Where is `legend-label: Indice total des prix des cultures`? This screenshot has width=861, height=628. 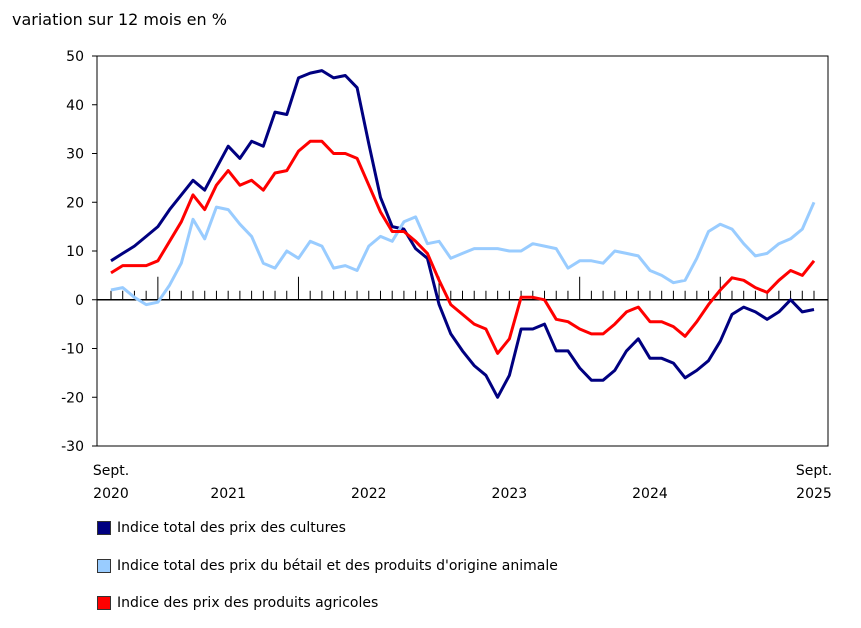
legend-label: Indice total des prix des cultures is located at coordinates (231, 528).